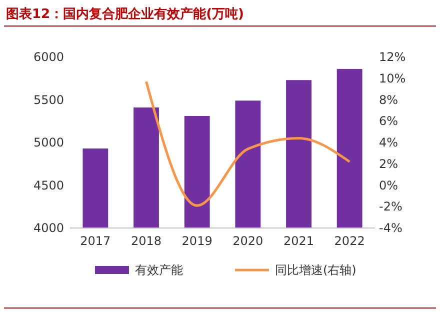  I want to click on y-tick-label: 4500, so click(48, 185).